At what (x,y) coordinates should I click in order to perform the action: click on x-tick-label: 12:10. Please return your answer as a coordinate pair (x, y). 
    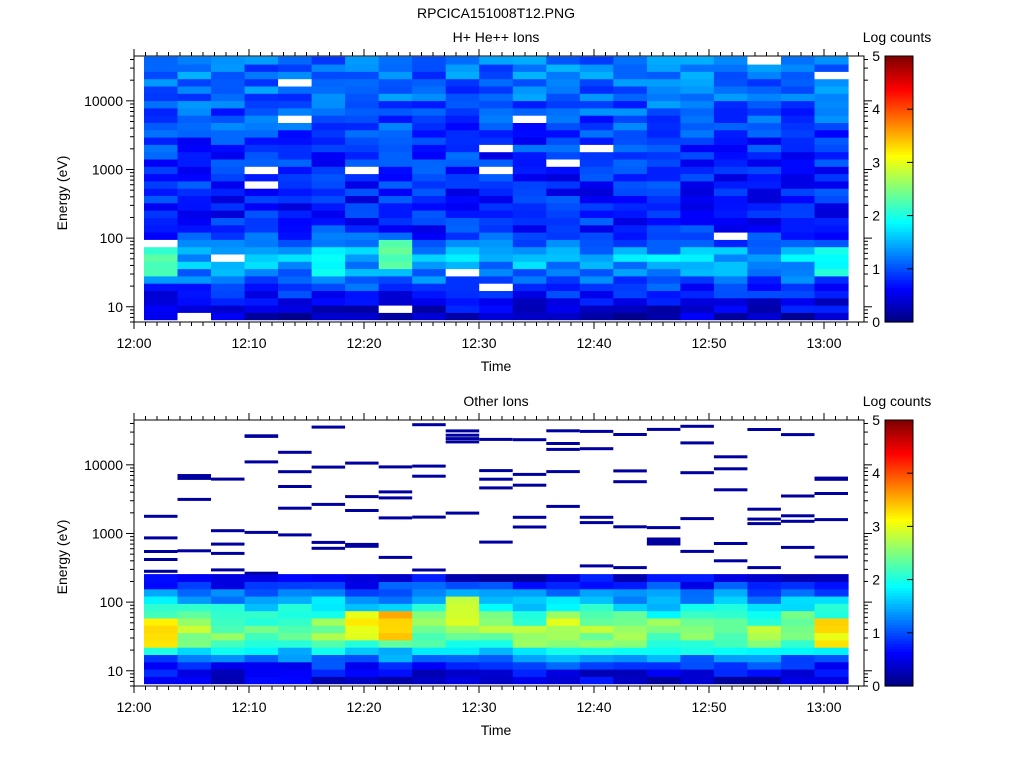
    Looking at the image, I should click on (248, 707).